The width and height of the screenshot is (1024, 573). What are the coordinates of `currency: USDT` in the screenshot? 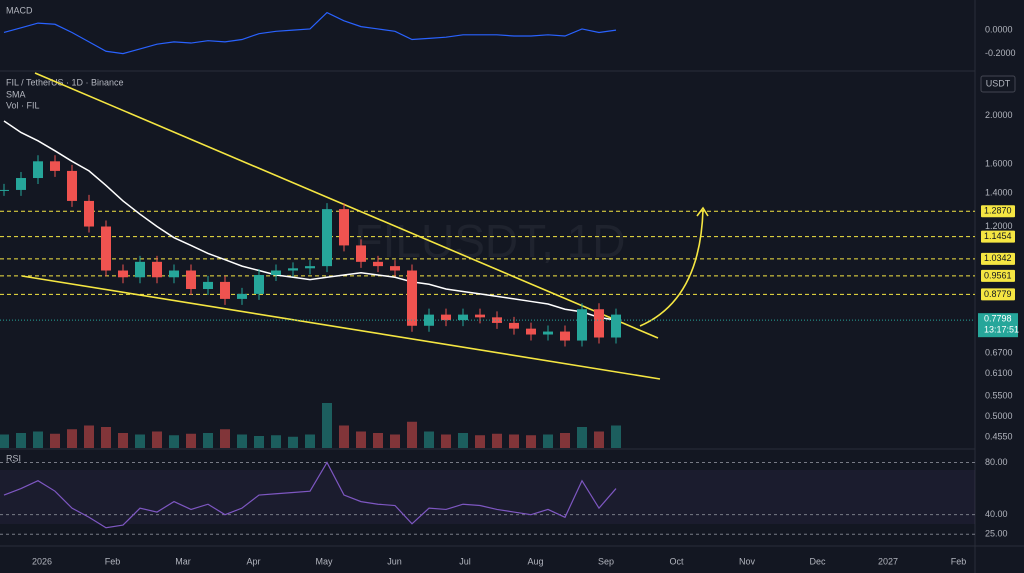 It's located at (998, 83).